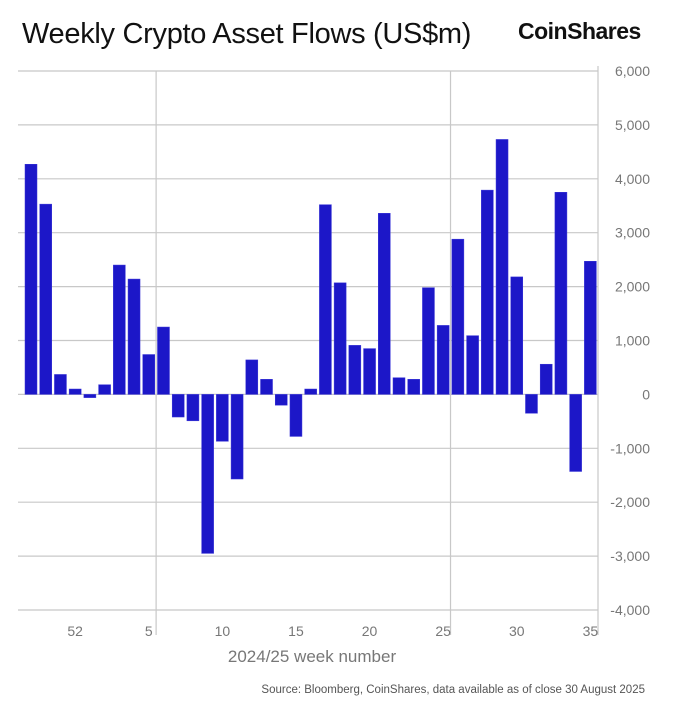 The width and height of the screenshot is (680, 723). What do you see at coordinates (630, 610) in the screenshot?
I see `y-tick-label: -4,000` at bounding box center [630, 610].